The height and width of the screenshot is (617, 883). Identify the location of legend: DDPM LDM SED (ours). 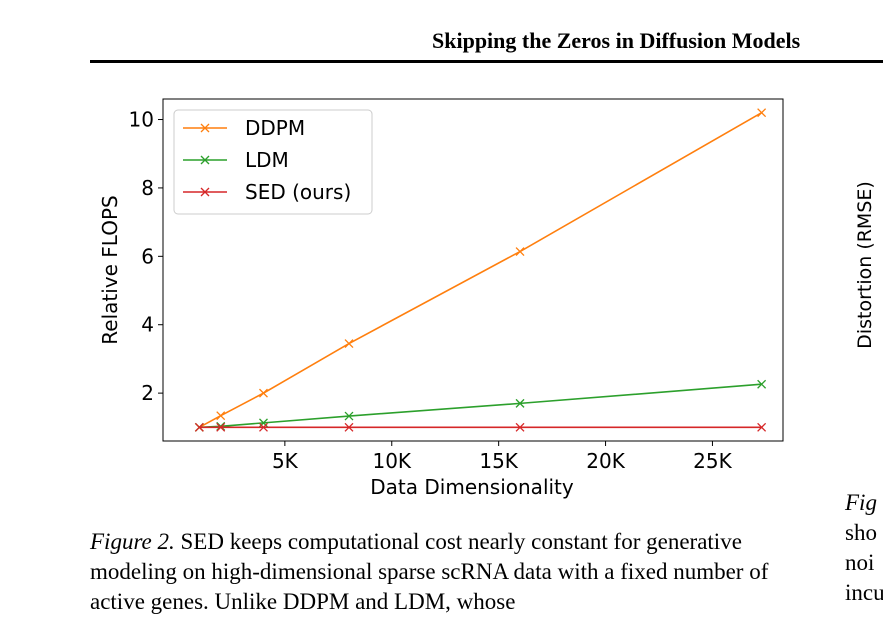
(273, 162).